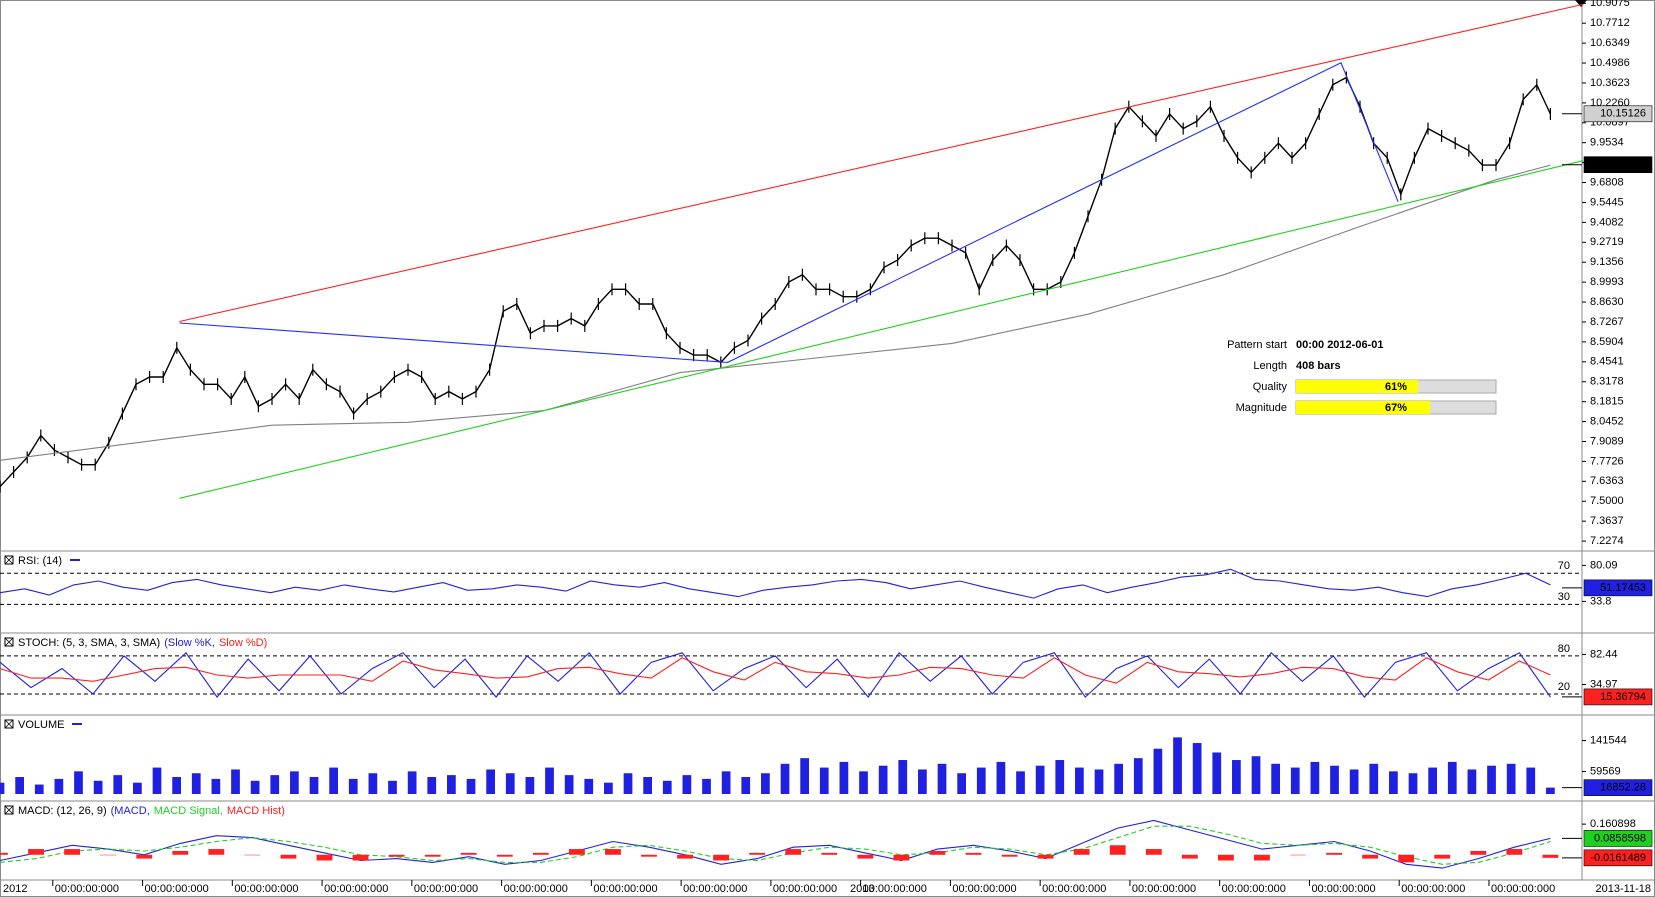 Image resolution: width=1655 pixels, height=897 pixels. Describe the element at coordinates (89, 643) in the screenshot. I see `title-part: STOCH: (5, 3, SMA, 3, SMA)` at that location.